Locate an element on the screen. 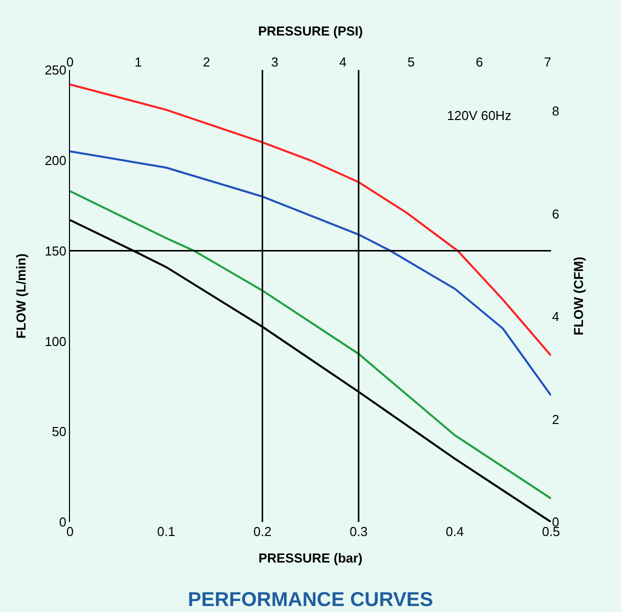 This screenshot has height=612, width=621. annotation: 120V 60Hz is located at coordinates (479, 115).